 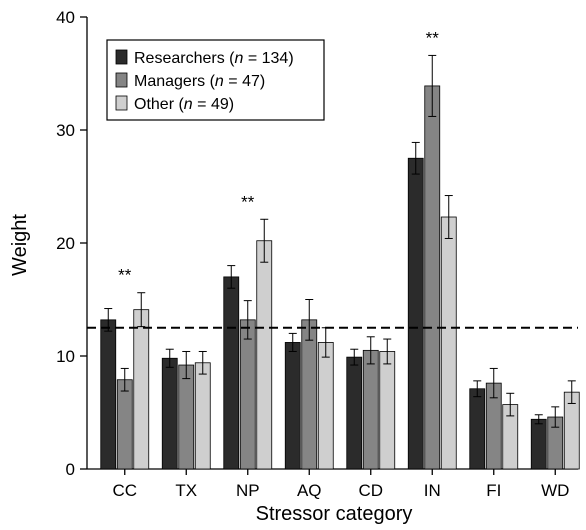 I want to click on legend-box, so click(x=215, y=80).